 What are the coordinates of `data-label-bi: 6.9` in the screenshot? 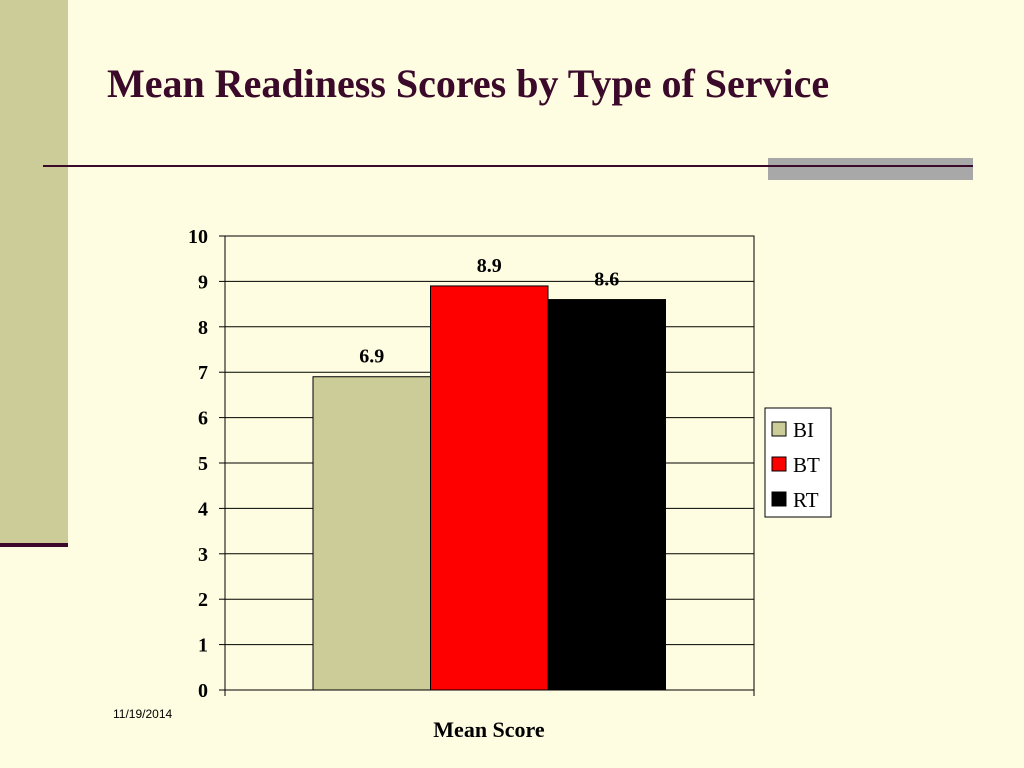 It's located at (371, 357).